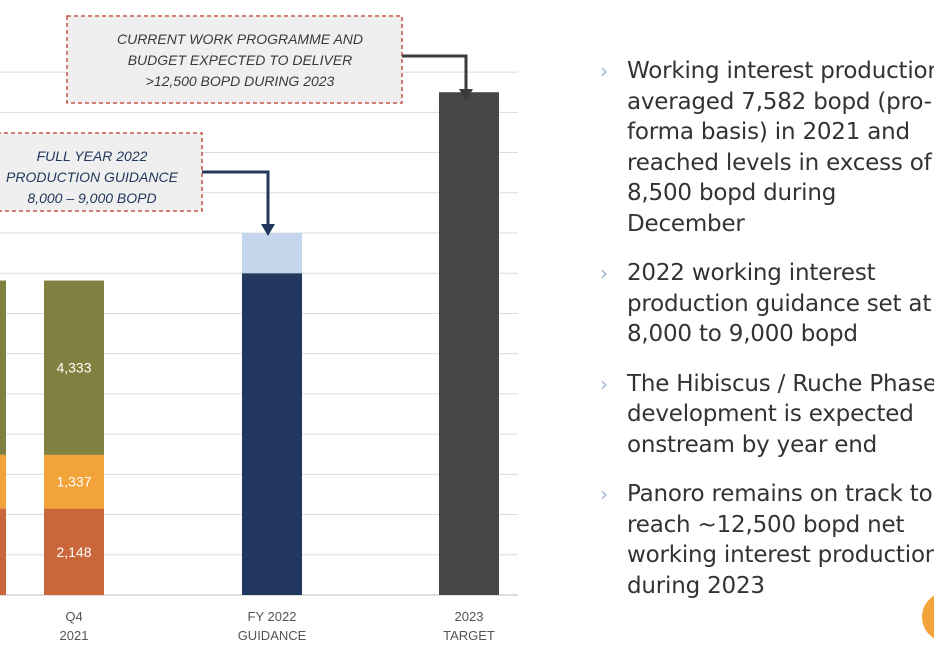 This screenshot has width=934, height=651. What do you see at coordinates (732, 193) in the screenshot?
I see `bullet-text-line: 8,500 bopd during` at bounding box center [732, 193].